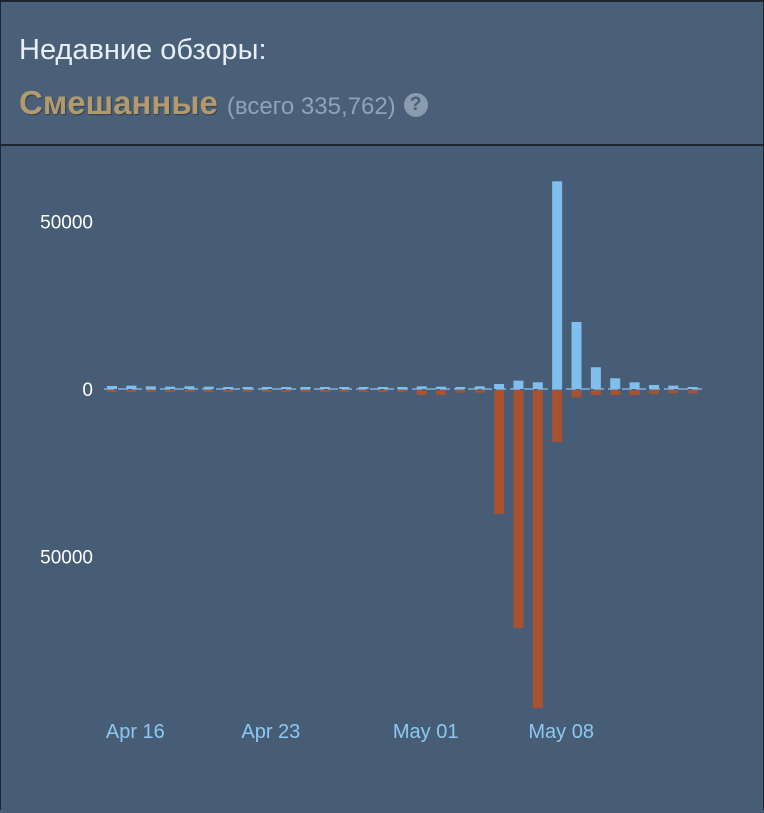 This screenshot has width=764, height=813. I want to click on y-tick-label: 0, so click(87, 390).